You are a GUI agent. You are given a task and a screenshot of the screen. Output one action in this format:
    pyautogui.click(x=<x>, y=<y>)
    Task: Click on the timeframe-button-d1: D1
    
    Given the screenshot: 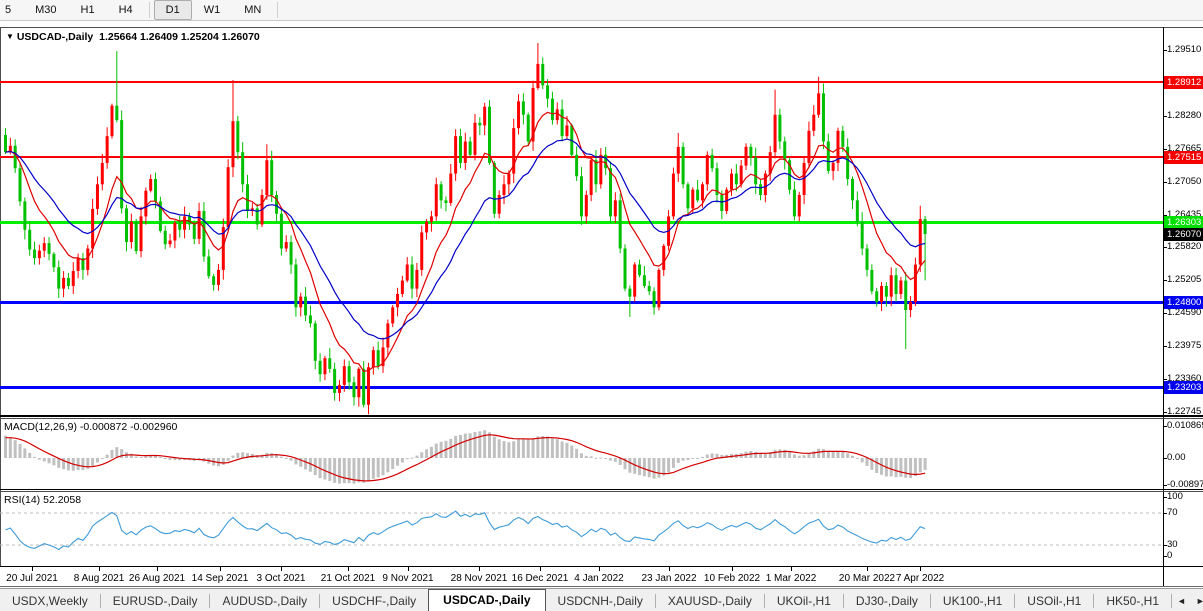 What is the action you would take?
    pyautogui.click(x=172, y=10)
    